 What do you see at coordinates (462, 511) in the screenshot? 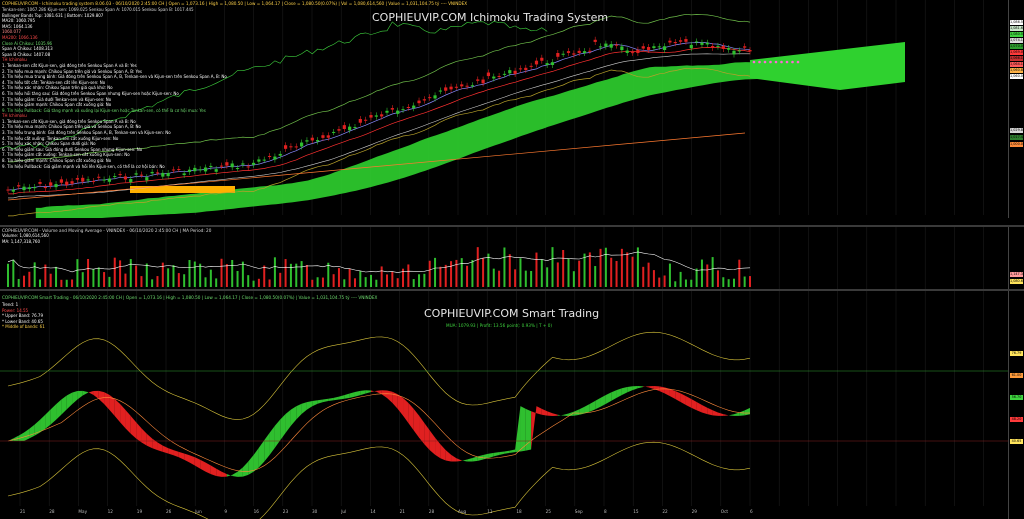
I see `date-tick-label: Aug` at bounding box center [462, 511].